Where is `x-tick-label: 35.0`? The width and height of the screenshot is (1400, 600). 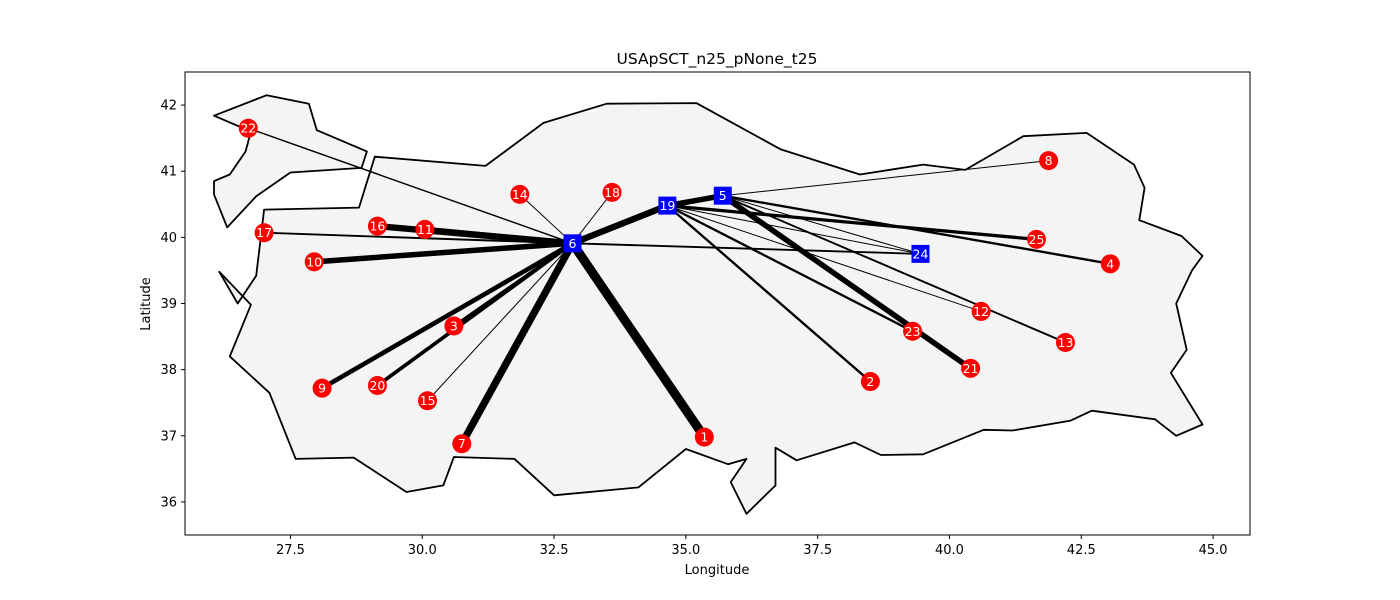
x-tick-label: 35.0 is located at coordinates (685, 550).